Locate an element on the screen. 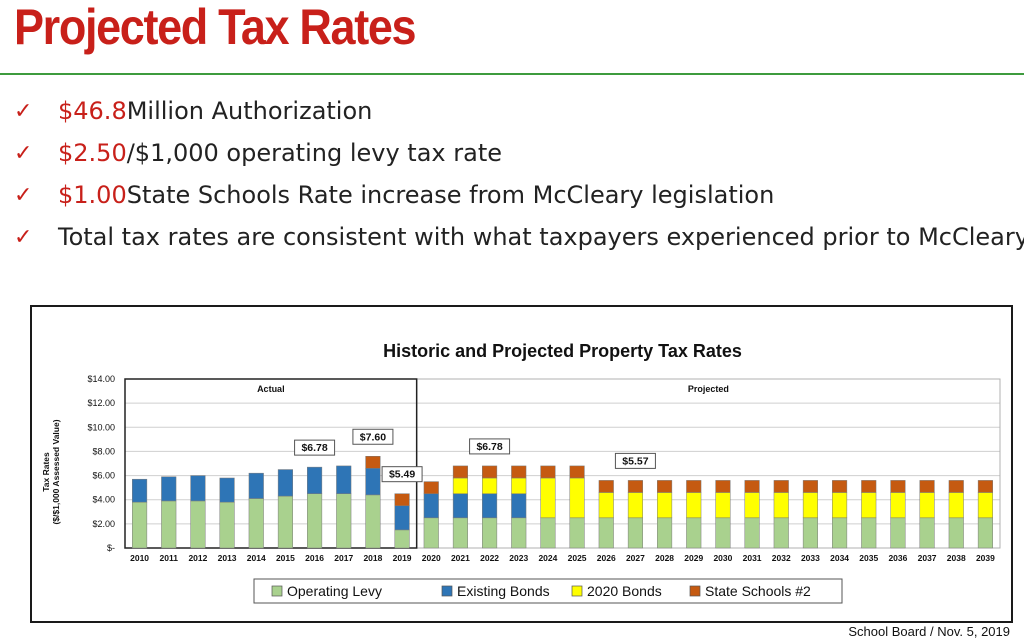 Image resolution: width=1024 pixels, height=644 pixels. region-box is located at coordinates (271, 463).